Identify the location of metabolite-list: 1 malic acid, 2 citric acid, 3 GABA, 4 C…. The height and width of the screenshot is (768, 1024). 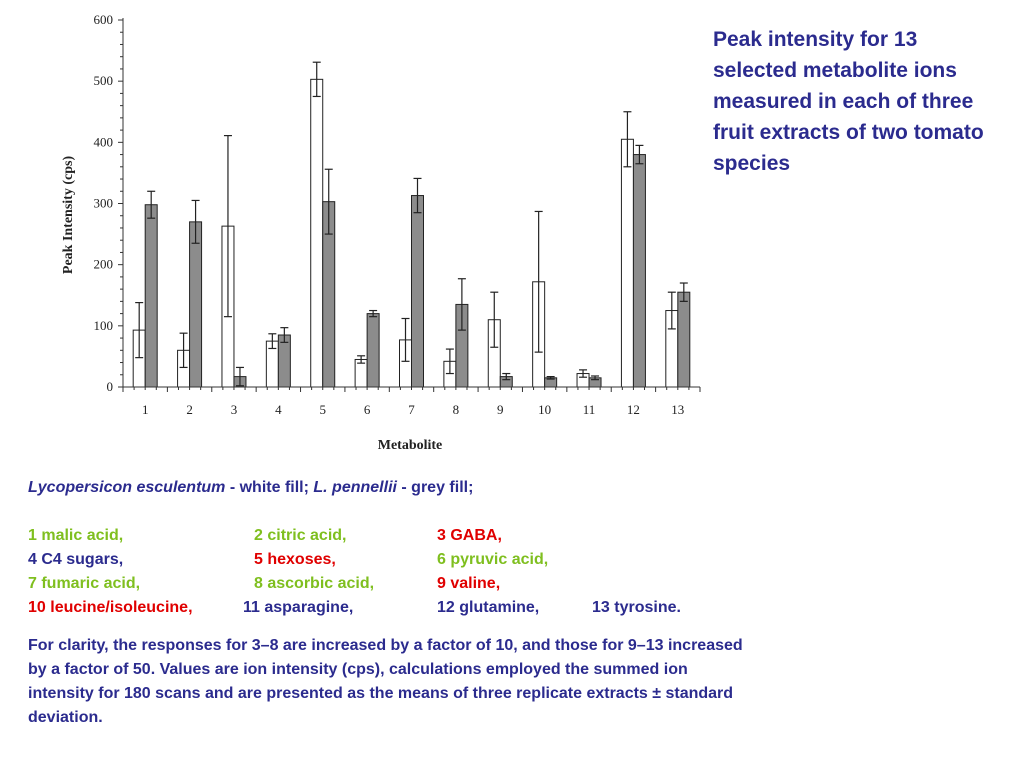
(388, 572).